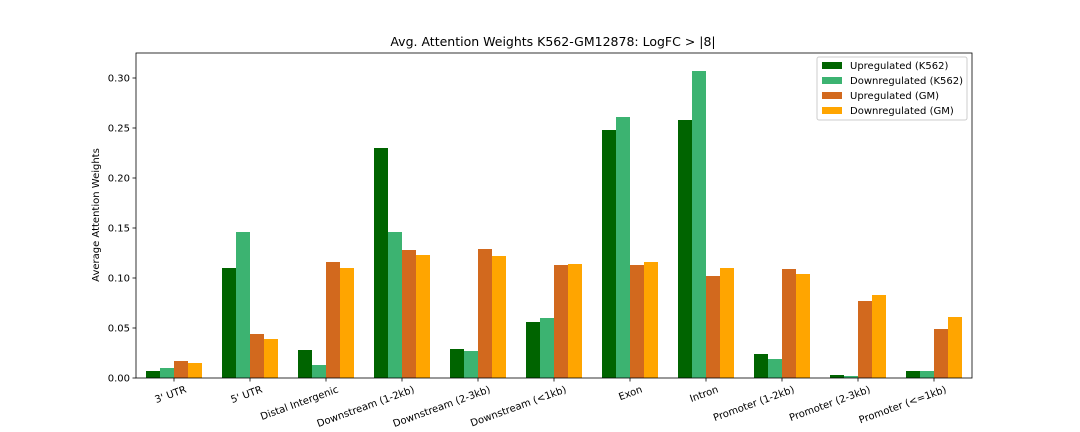 The height and width of the screenshot is (432, 1080). I want to click on y-ticks: 0.00 0.05 0.10 0.15 0.20 0.25 0.30, so click(122, 229).